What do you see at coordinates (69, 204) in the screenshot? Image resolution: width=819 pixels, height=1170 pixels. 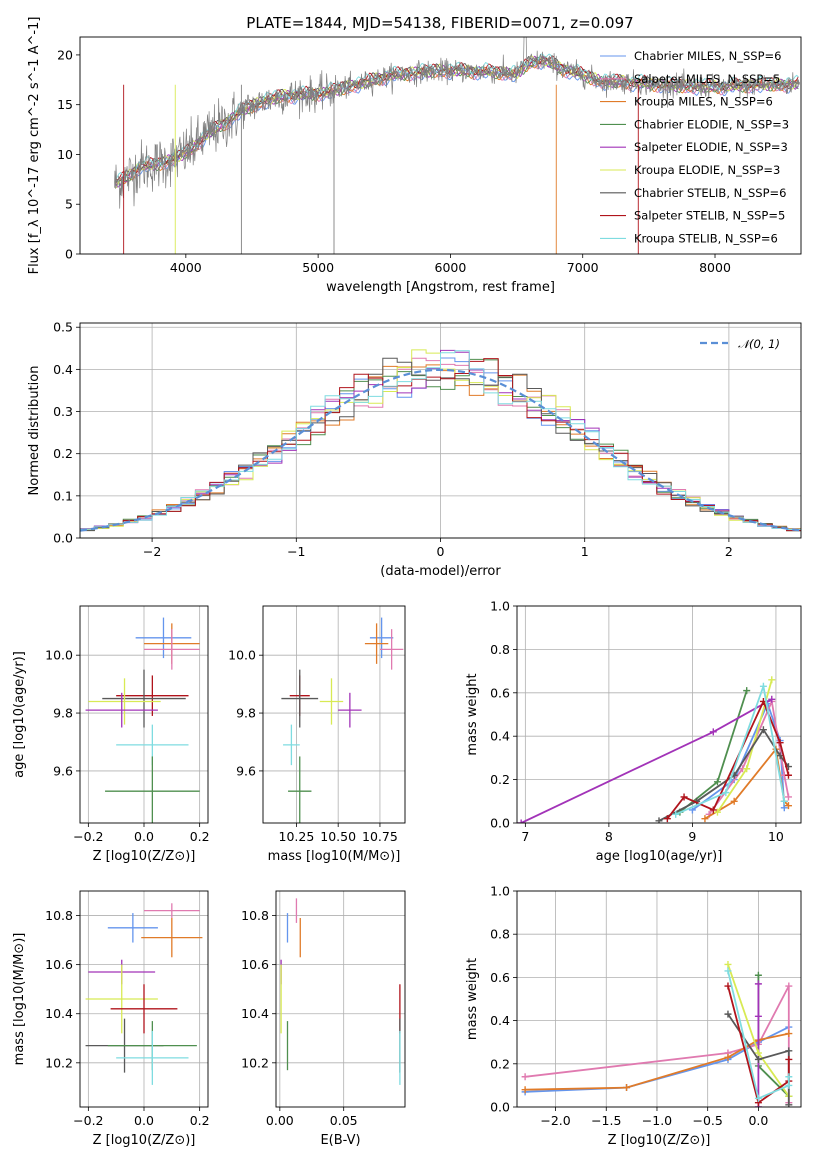 I see `y-tick-label: 5` at bounding box center [69, 204].